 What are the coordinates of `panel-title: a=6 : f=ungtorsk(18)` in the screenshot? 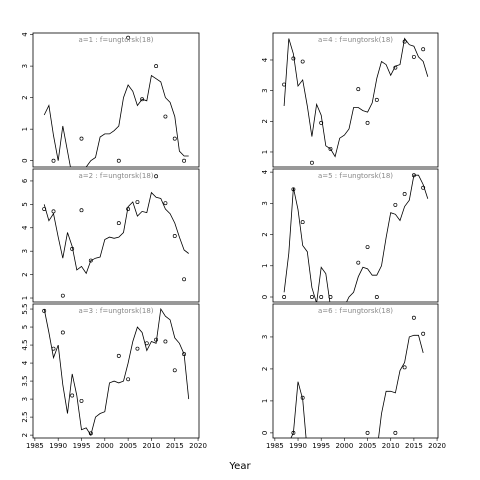 It's located at (355, 311).